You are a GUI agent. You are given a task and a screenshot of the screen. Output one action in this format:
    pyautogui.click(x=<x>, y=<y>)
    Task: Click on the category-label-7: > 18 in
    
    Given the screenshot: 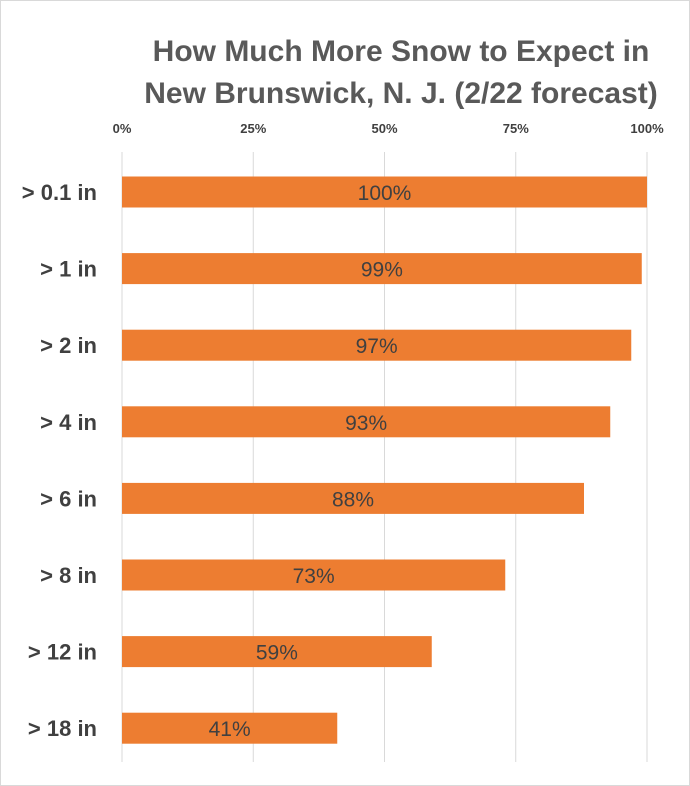 What is the action you would take?
    pyautogui.click(x=62, y=728)
    